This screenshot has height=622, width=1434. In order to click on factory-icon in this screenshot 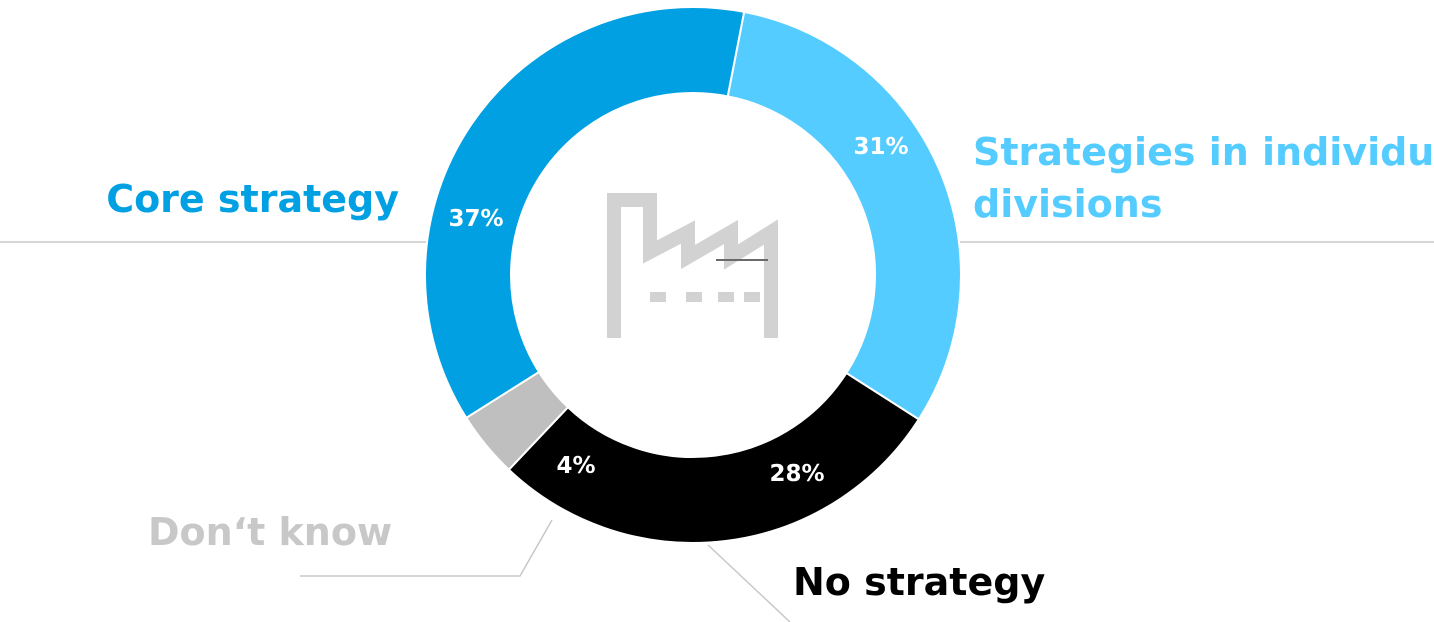, I will do `click(692, 265)`.